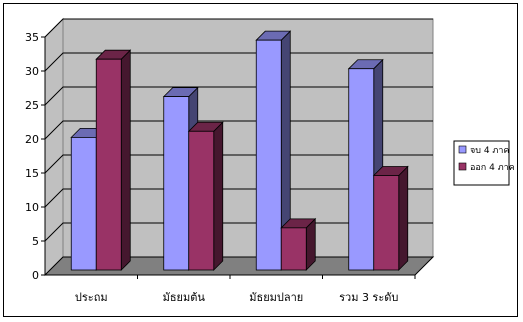  I want to click on y-tick-labels: 0 5 10 15 20 25 30 35, so click(32, 156).